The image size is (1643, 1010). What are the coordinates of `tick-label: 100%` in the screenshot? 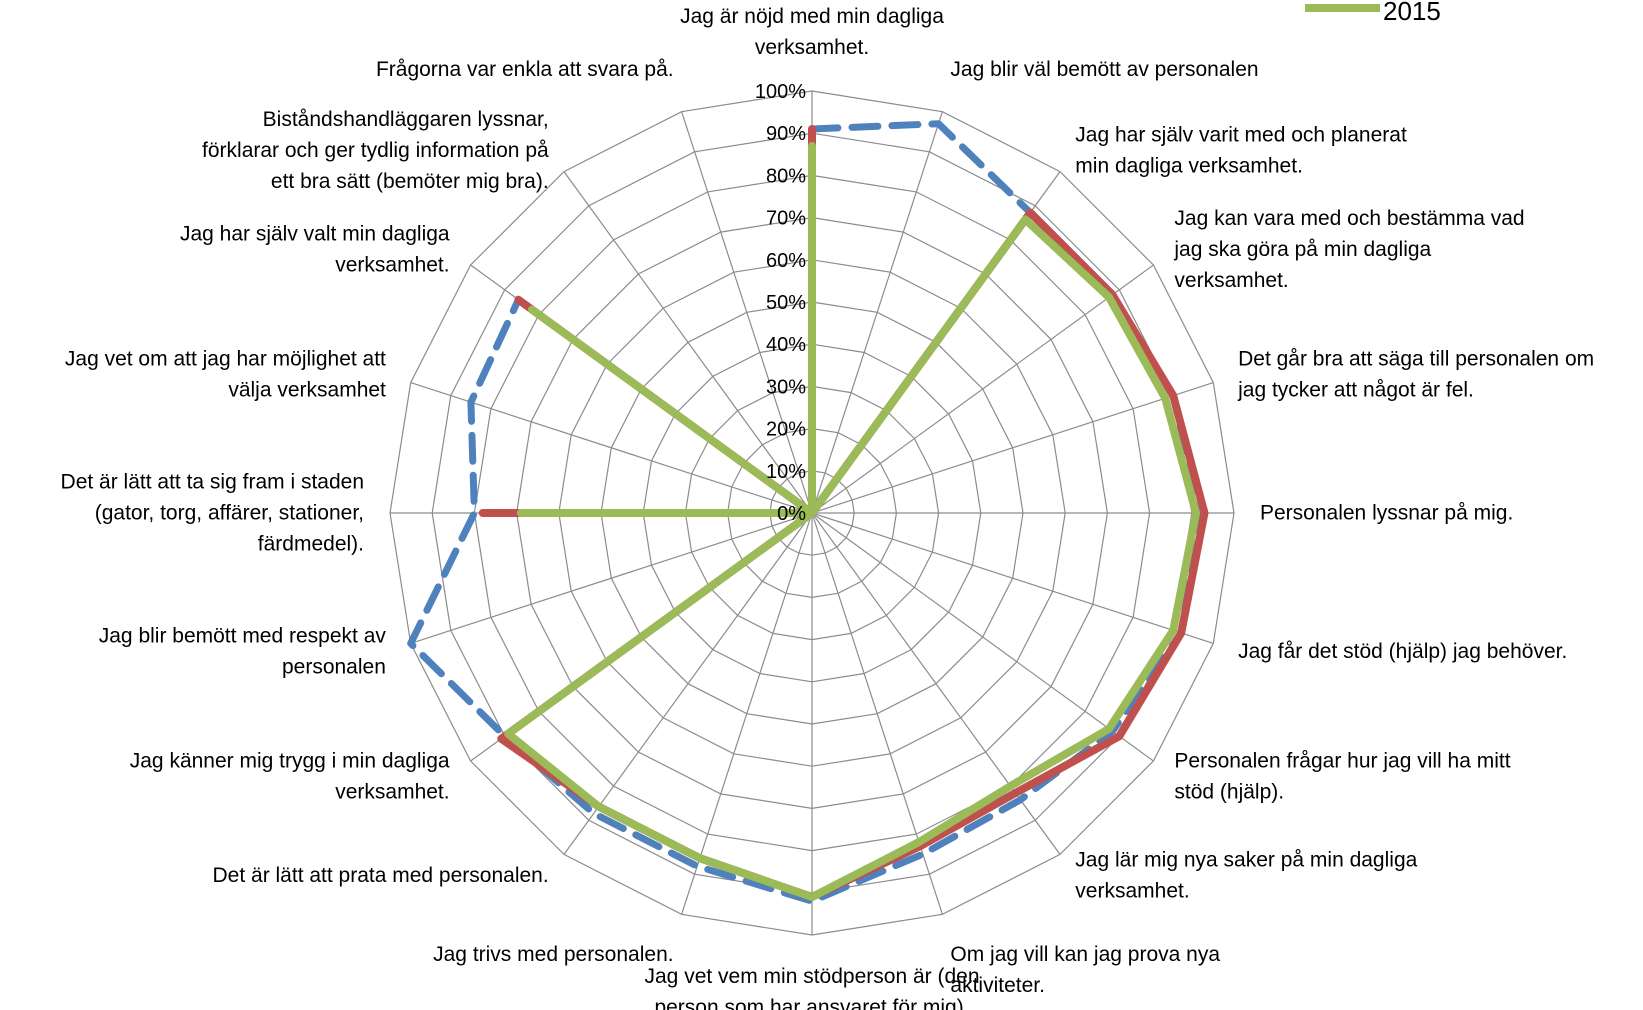 It's located at (780, 92).